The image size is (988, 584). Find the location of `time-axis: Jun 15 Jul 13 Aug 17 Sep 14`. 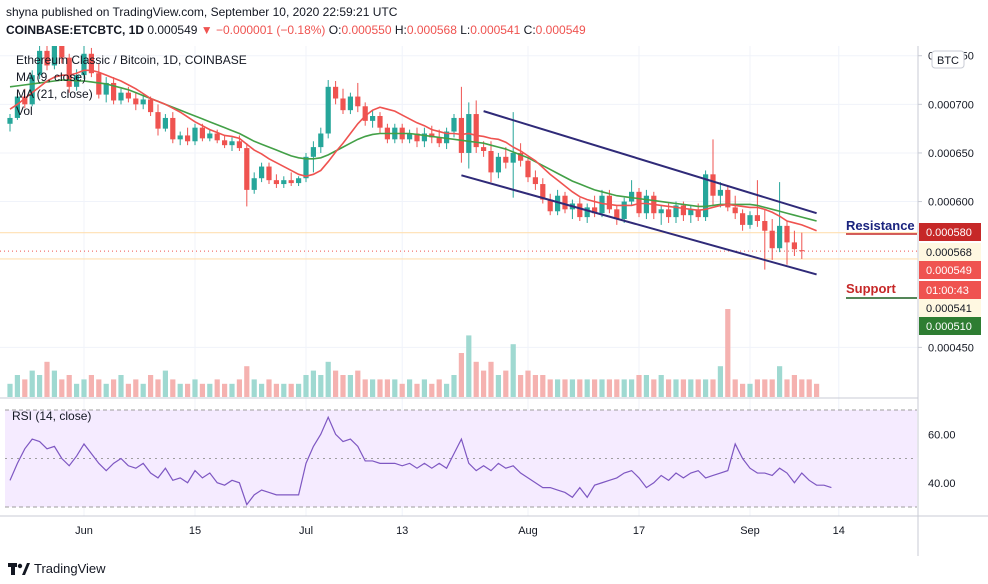

time-axis: Jun 15 Jul 13 Aug 17 Sep 14 is located at coordinates (460, 531).